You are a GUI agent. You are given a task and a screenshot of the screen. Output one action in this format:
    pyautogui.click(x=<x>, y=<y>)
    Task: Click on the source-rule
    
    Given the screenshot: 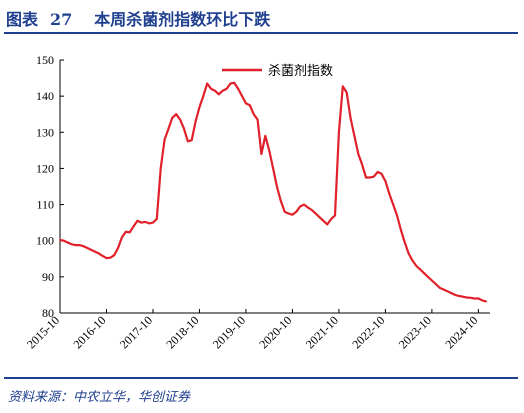 What is the action you would take?
    pyautogui.click(x=261, y=378)
    